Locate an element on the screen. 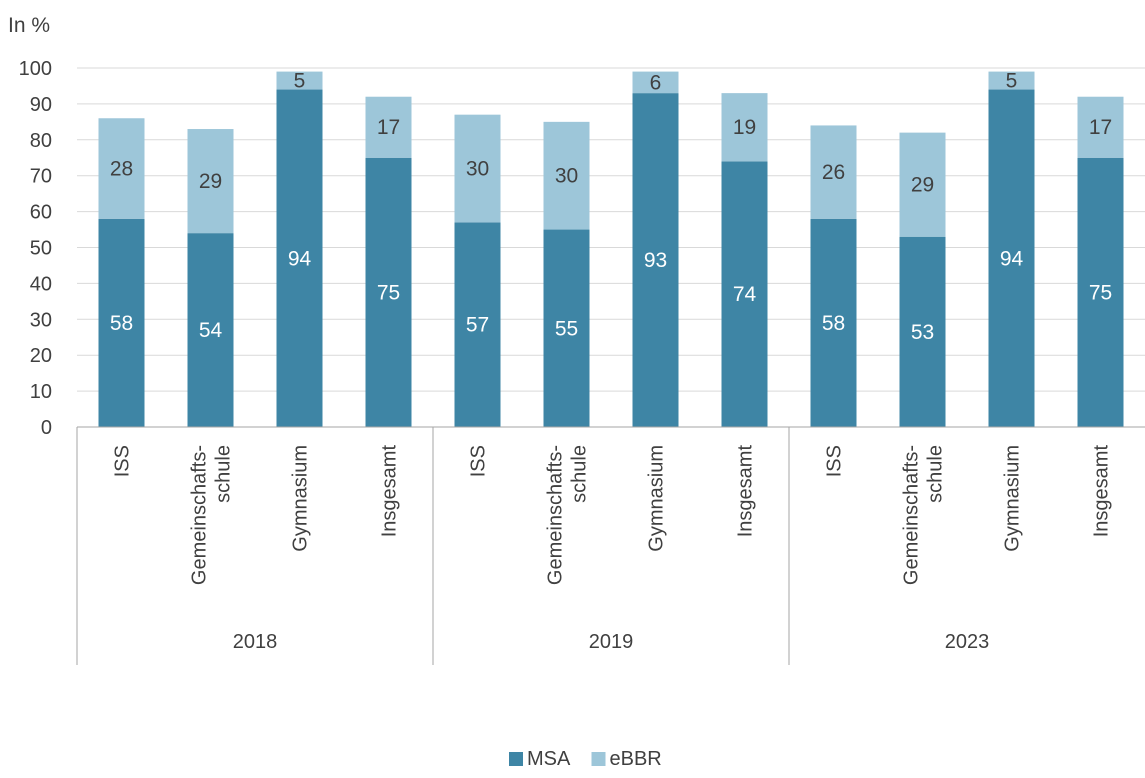  data-label-msa: 74 is located at coordinates (745, 294).